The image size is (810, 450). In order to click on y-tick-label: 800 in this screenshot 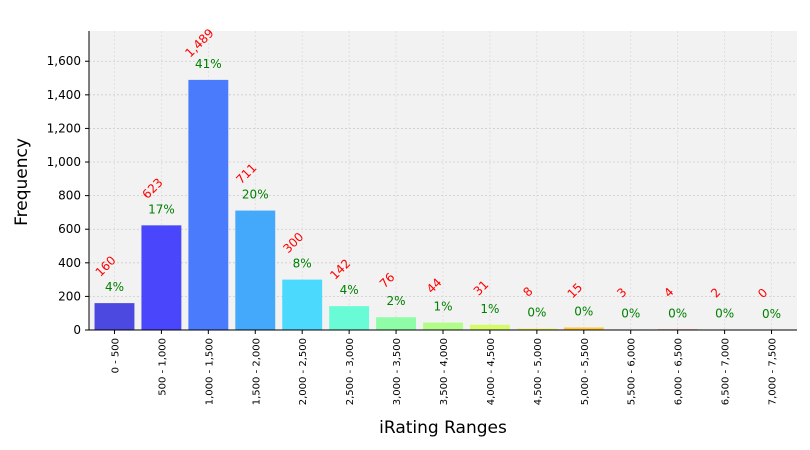, I will do `click(69, 196)`.